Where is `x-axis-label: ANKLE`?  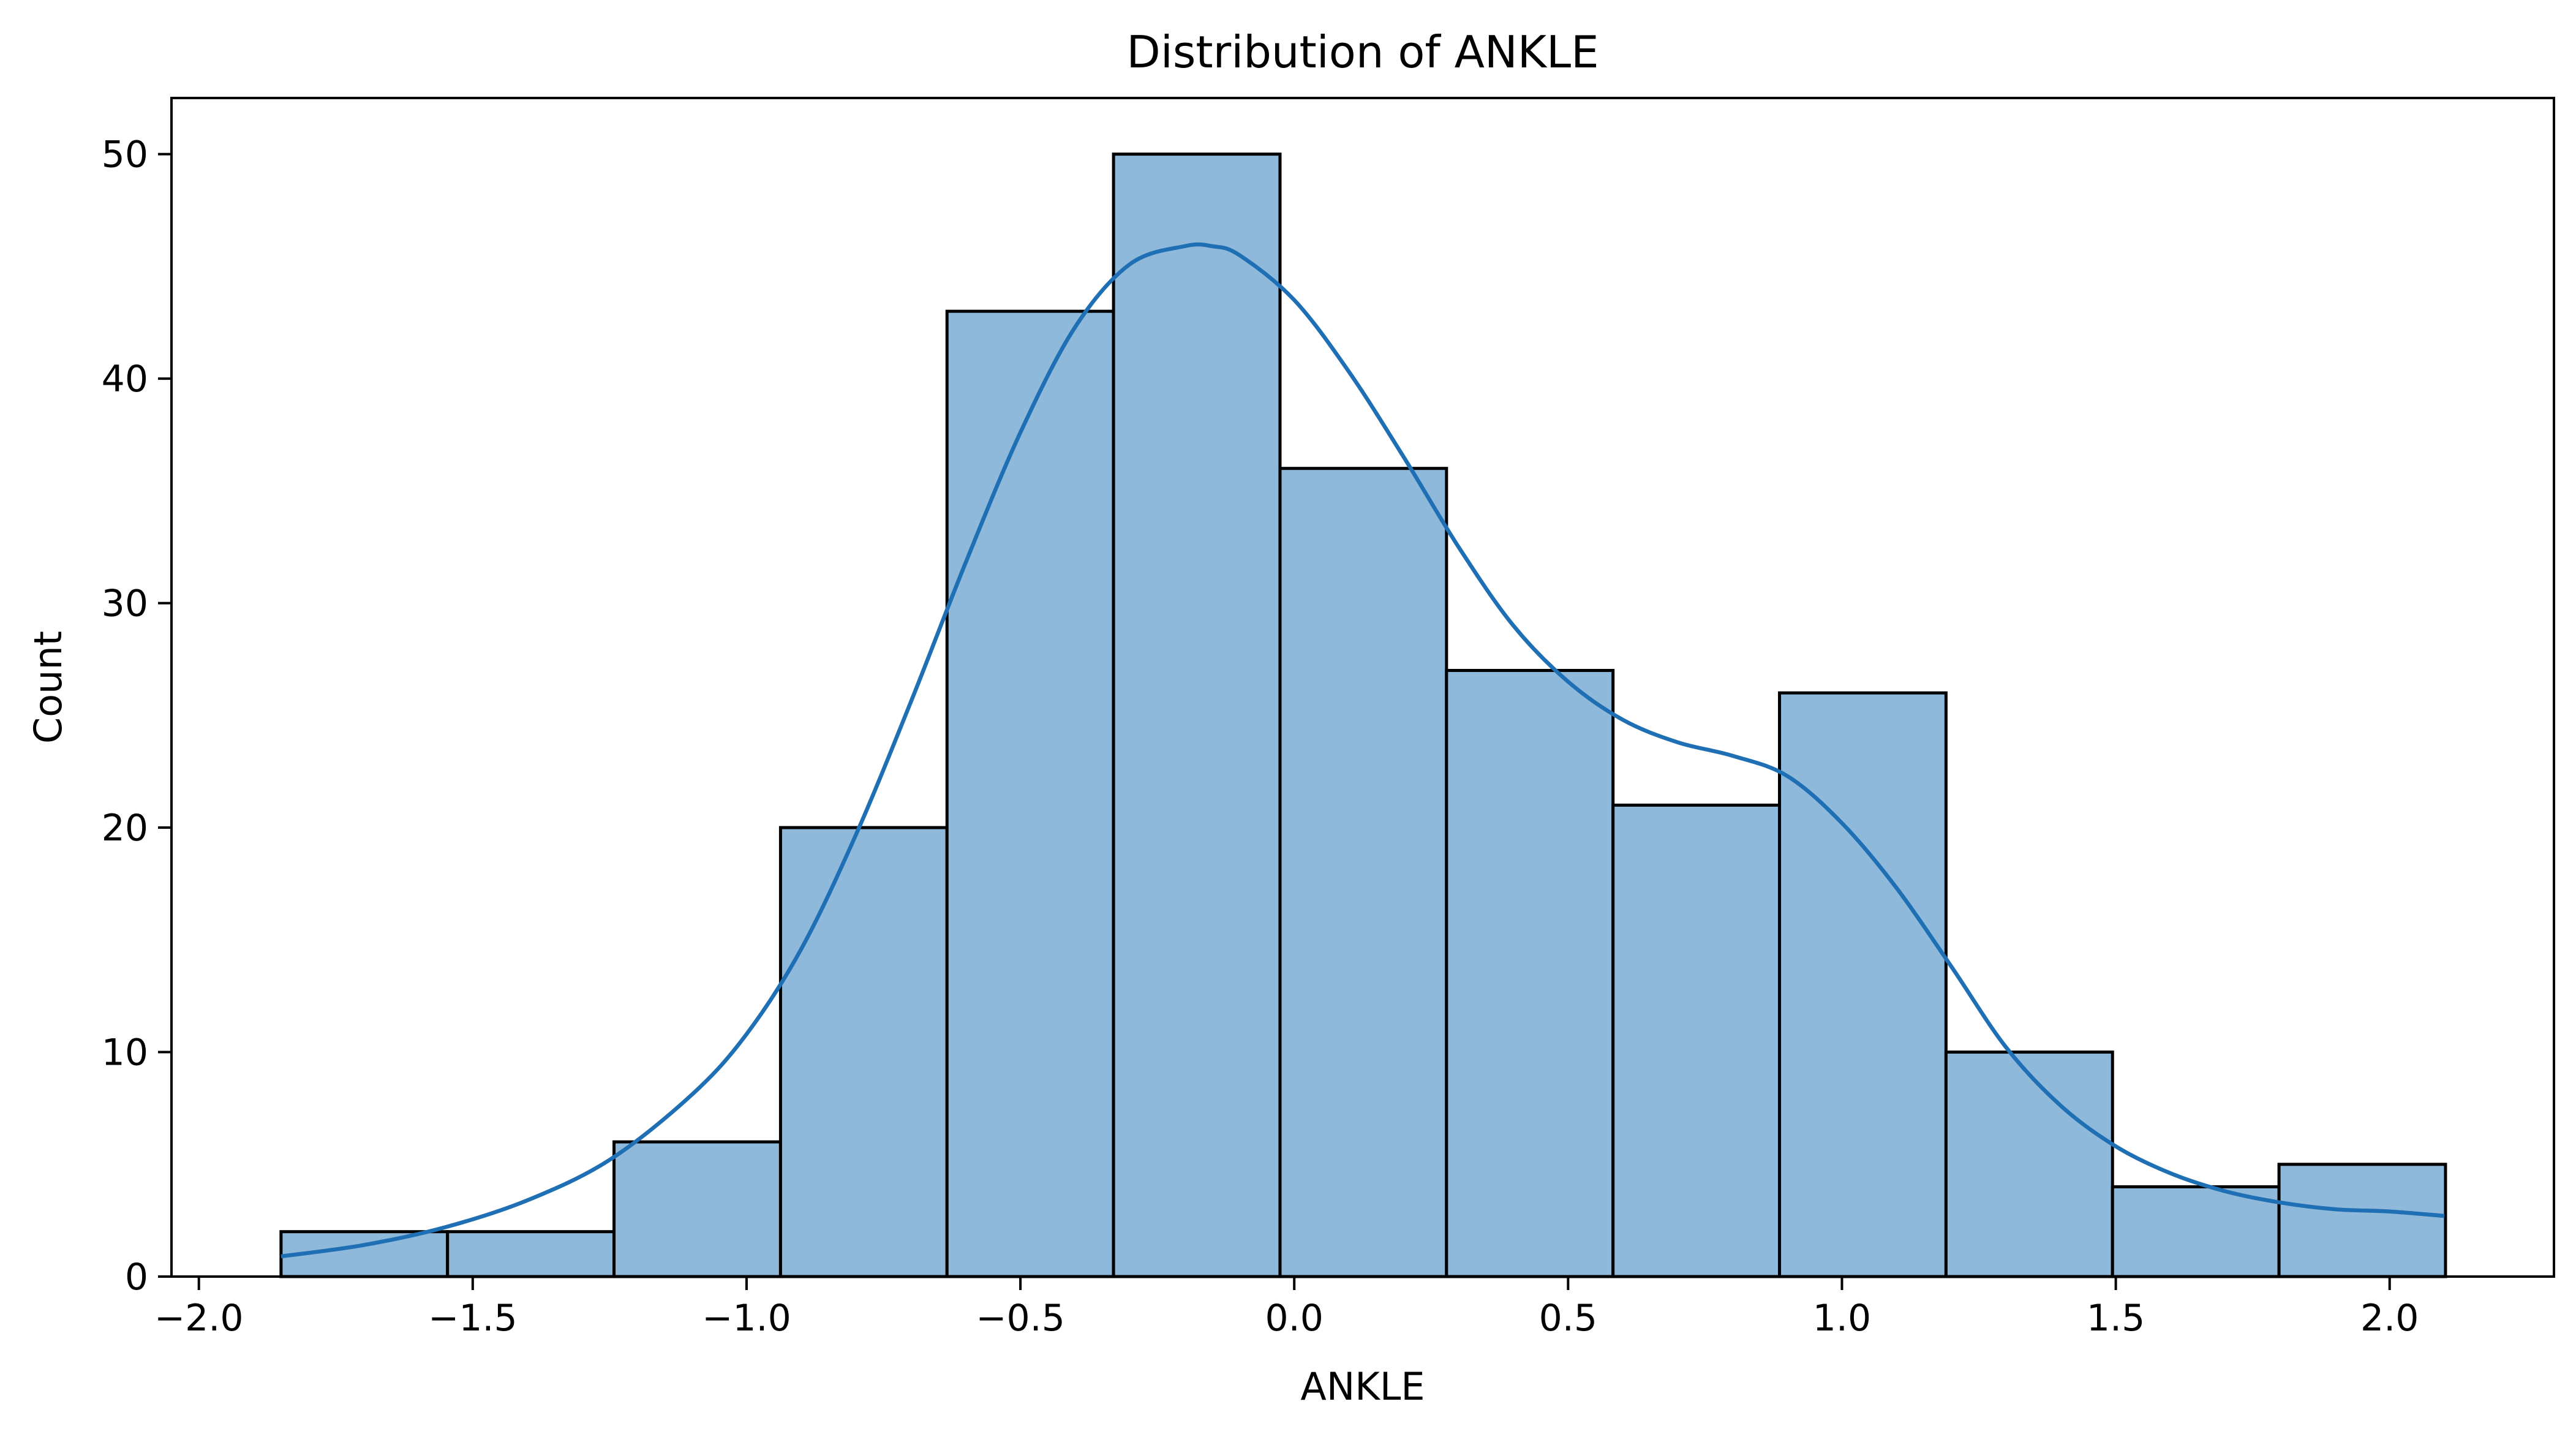 x-axis-label: ANKLE is located at coordinates (1362, 1386).